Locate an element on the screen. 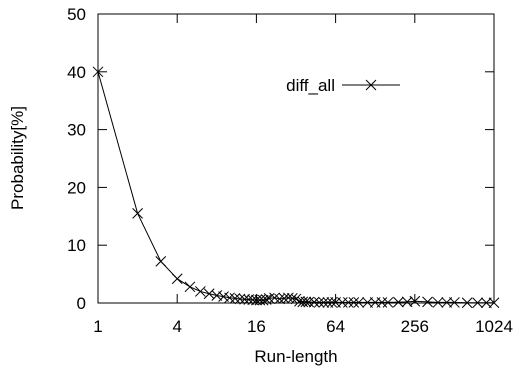  data-point-52-b is located at coordinates (477, 303).